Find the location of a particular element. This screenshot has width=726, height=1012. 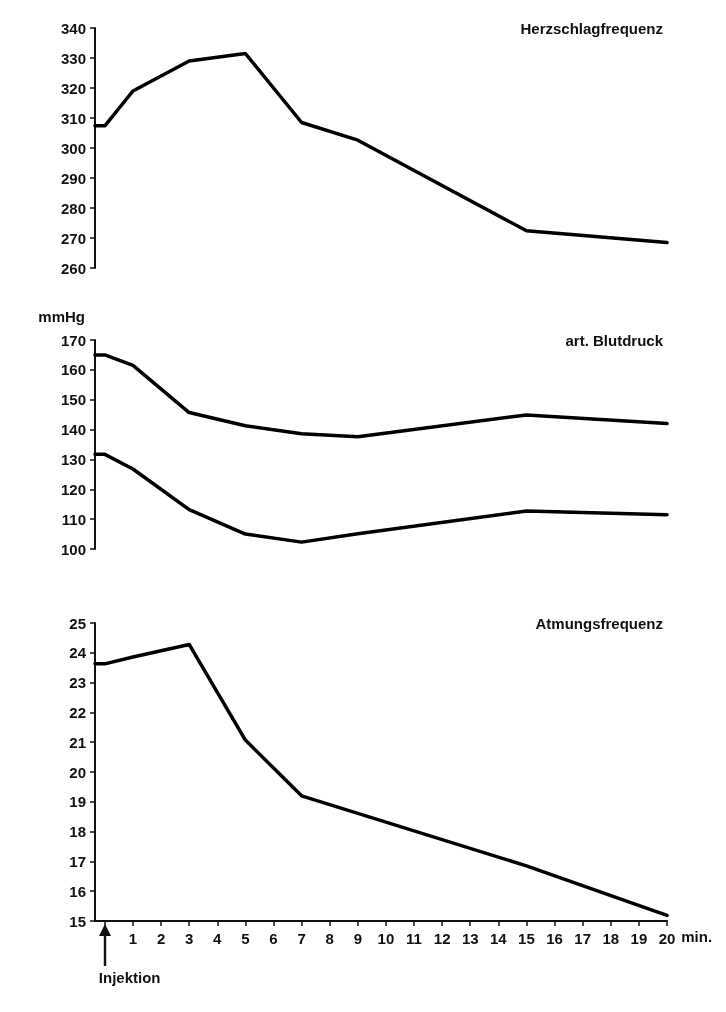

x-axis-title: min. is located at coordinates (697, 936).